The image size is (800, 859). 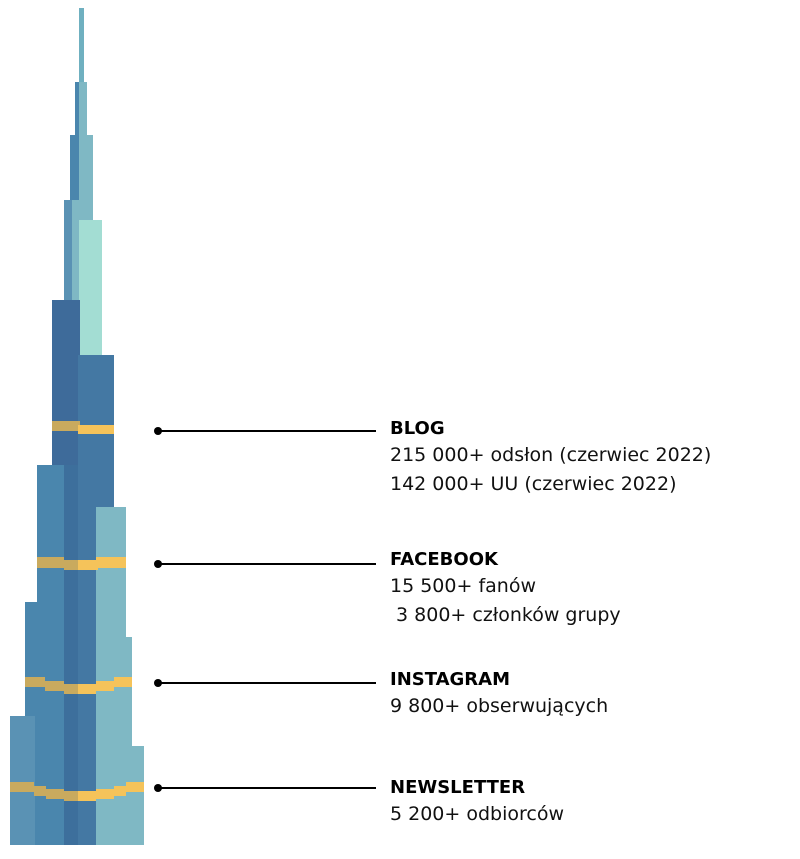 I want to click on section-title: NEWSLETTER, so click(x=458, y=787).